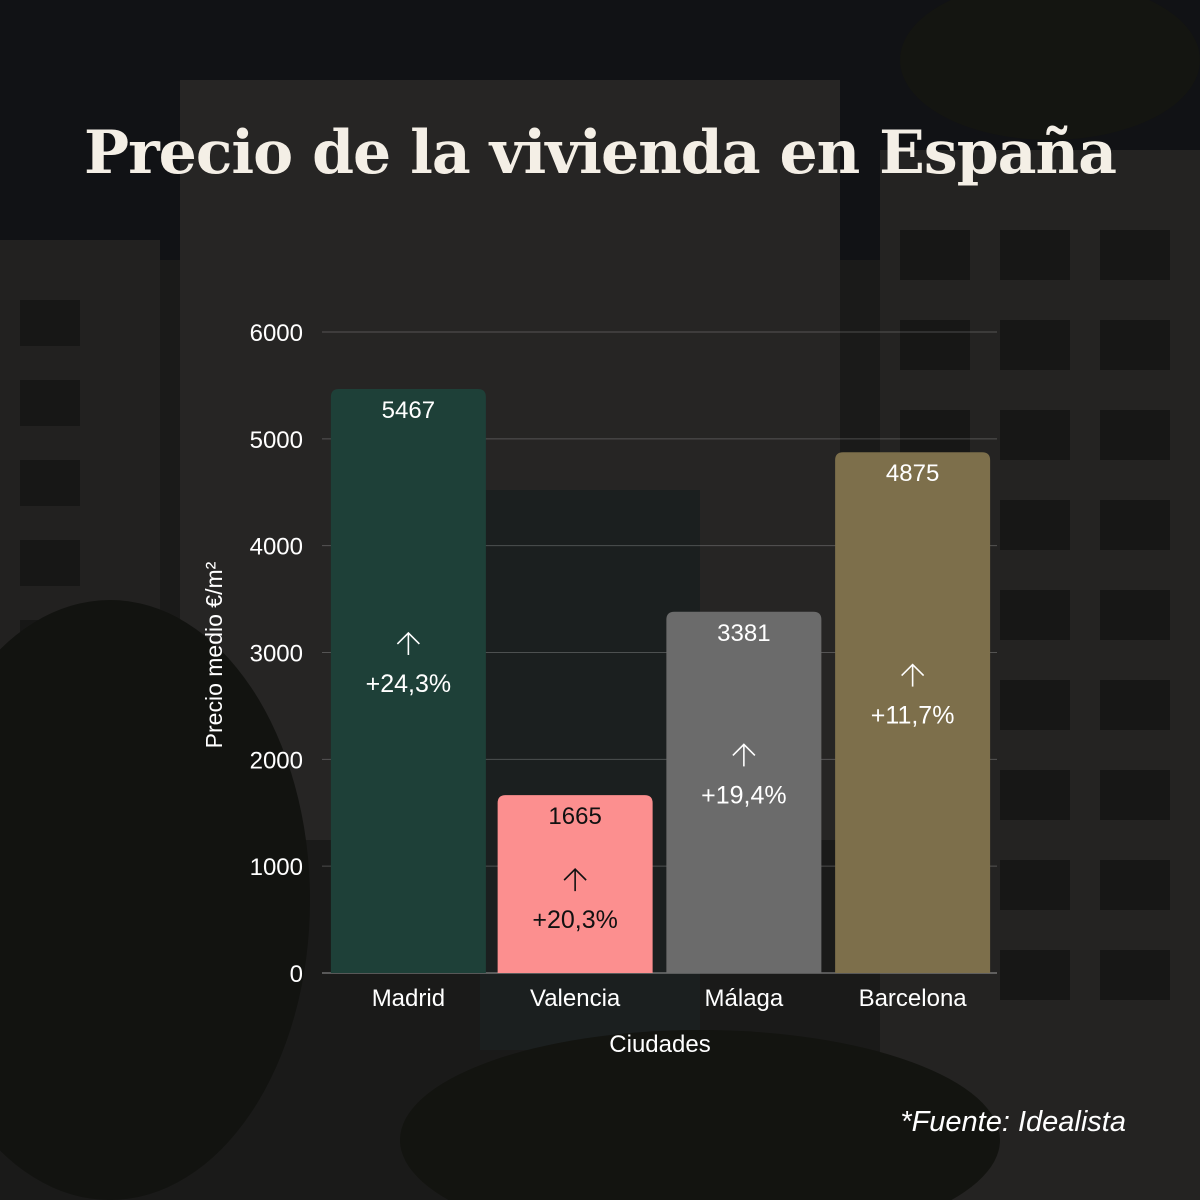 The image size is (1200, 1200). I want to click on change-label: +11,7%, so click(913, 716).